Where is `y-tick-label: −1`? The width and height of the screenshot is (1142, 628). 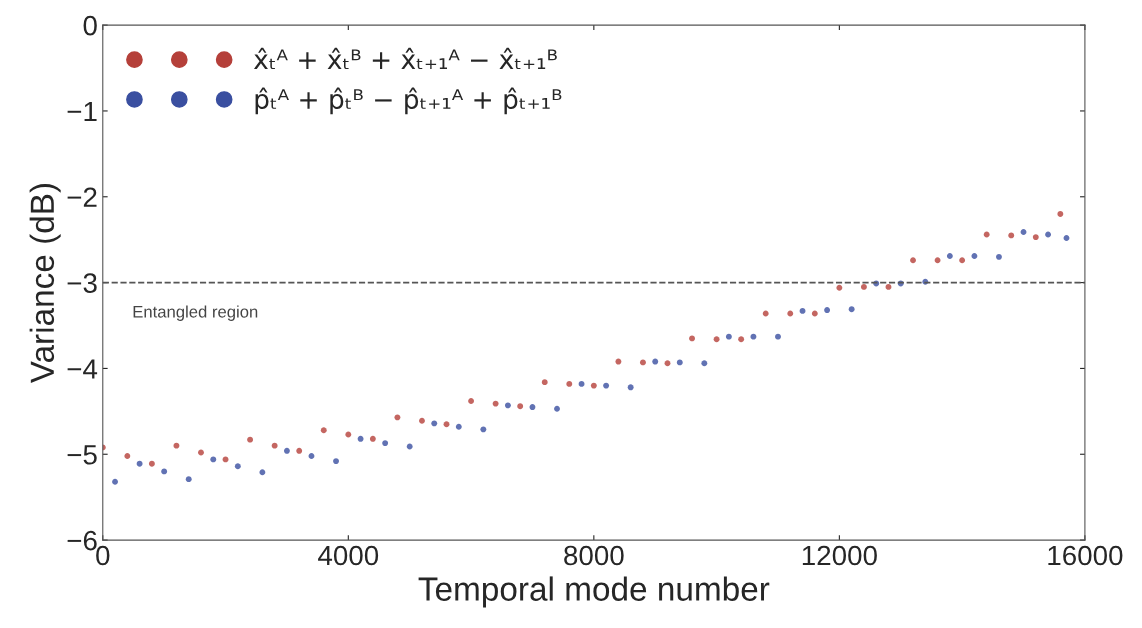 y-tick-label: −1 is located at coordinates (82, 111).